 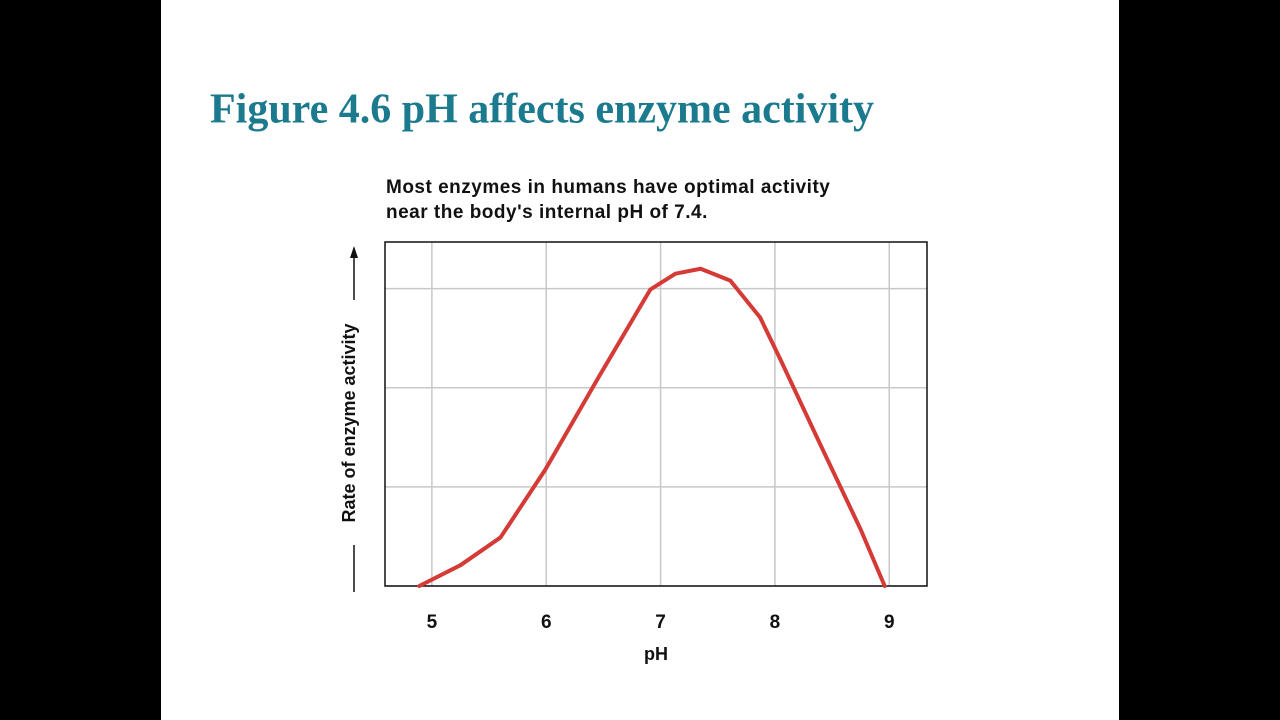 I want to click on x-tick-label: 5, so click(x=432, y=622).